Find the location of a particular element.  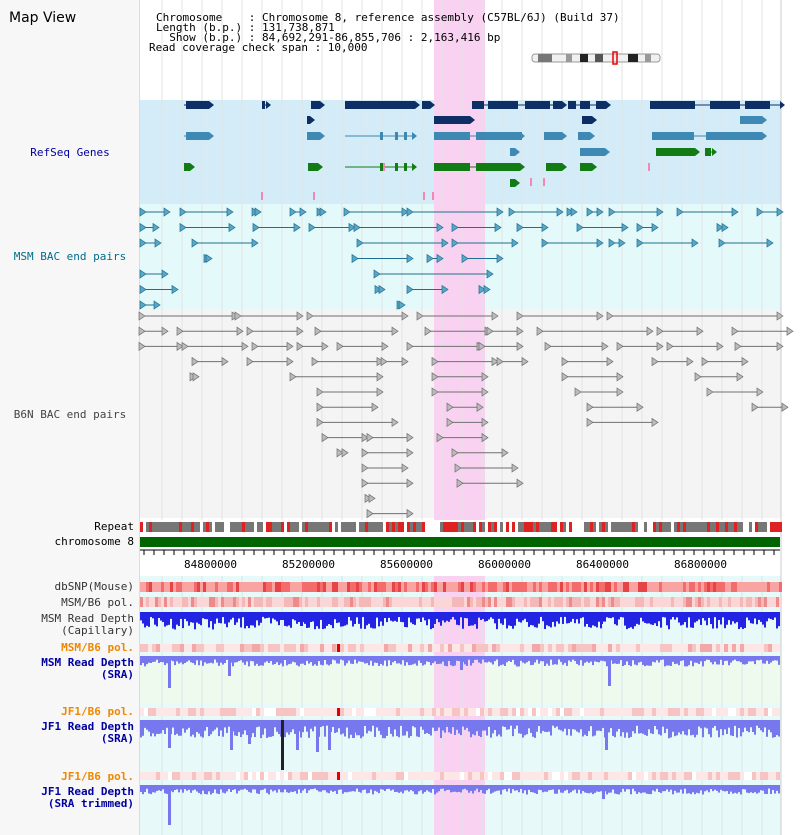

track-label-b6n-bac: B6N BAC end pairs is located at coordinates (70, 414).